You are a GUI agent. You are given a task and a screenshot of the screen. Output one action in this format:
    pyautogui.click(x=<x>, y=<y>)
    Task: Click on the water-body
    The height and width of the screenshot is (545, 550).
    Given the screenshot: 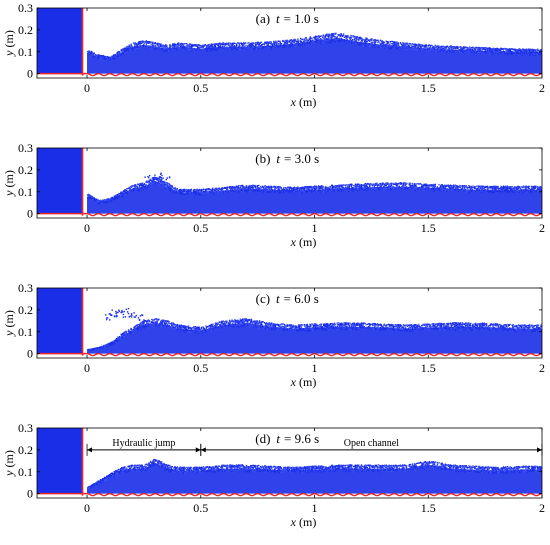 What is the action you would take?
    pyautogui.click(x=314, y=56)
    